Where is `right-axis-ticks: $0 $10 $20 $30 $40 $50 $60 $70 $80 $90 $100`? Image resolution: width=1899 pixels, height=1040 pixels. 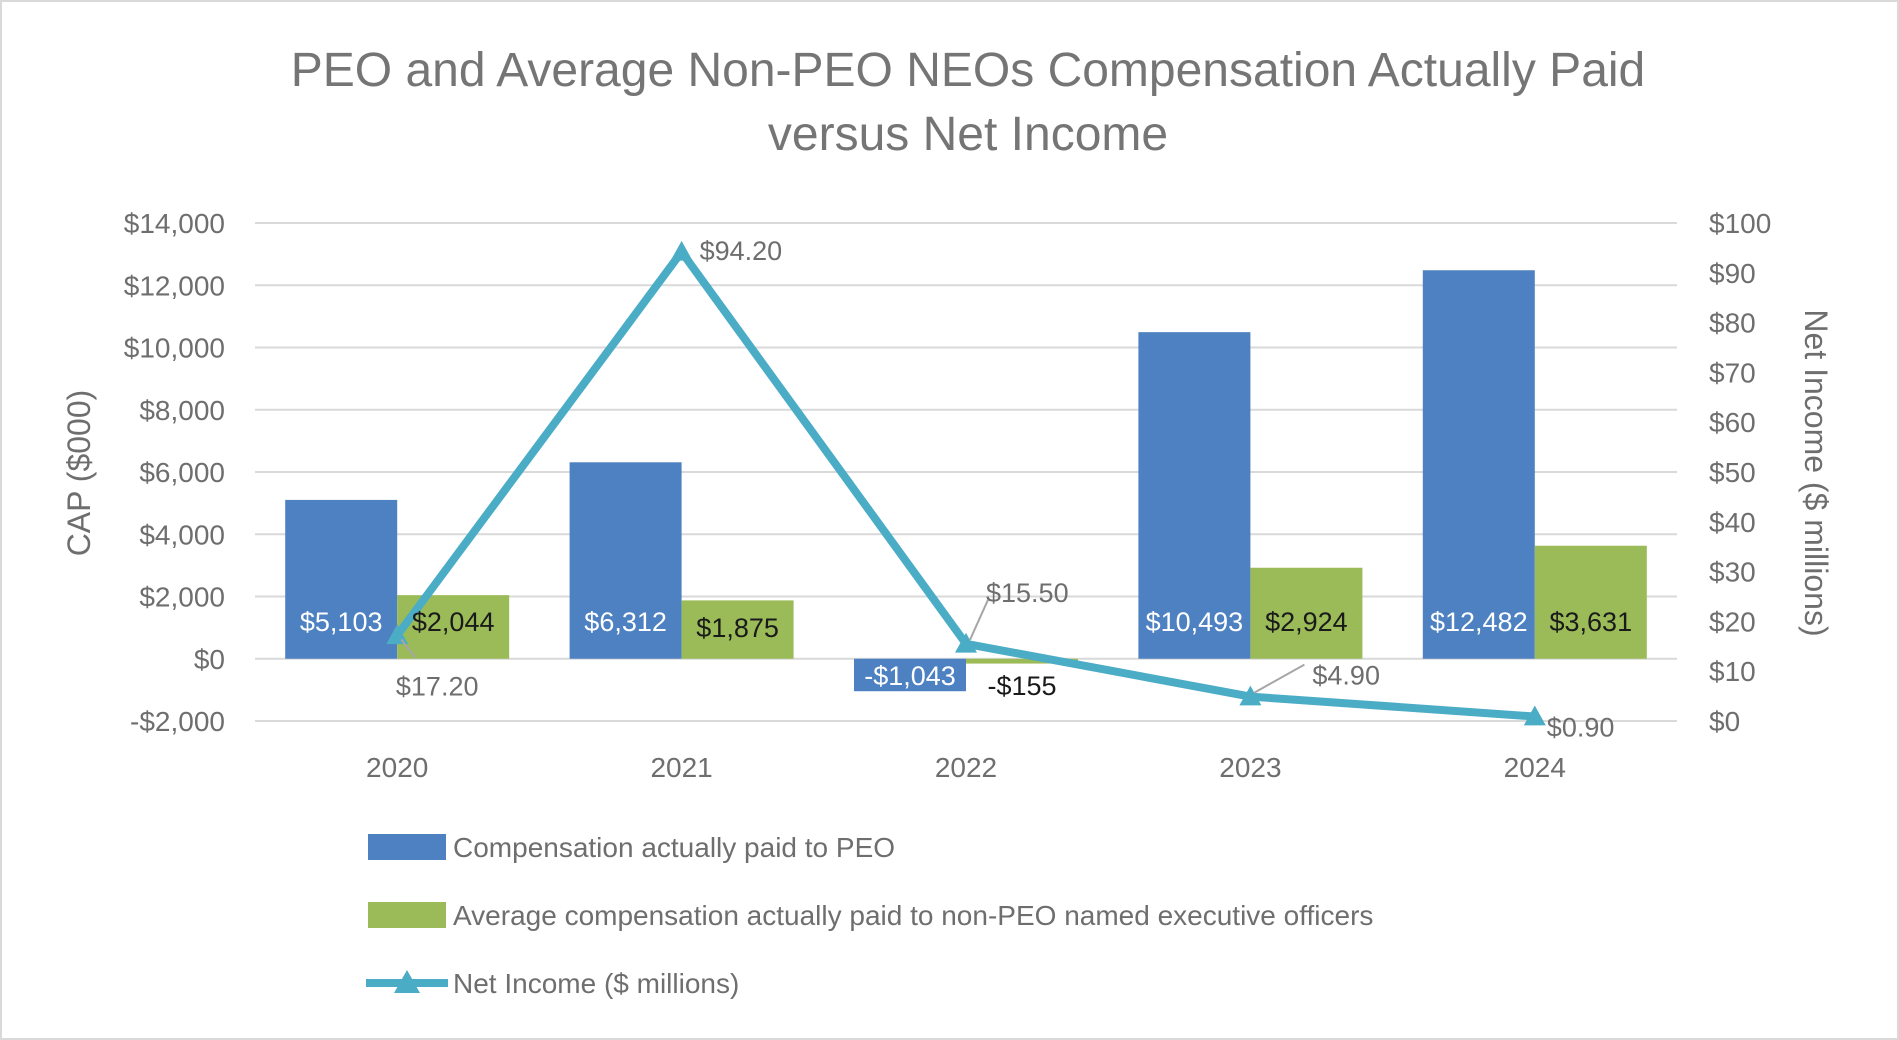
right-axis-ticks: $0 $10 $20 $30 $40 $50 $60 $70 $80 $90 $100 is located at coordinates (1740, 472).